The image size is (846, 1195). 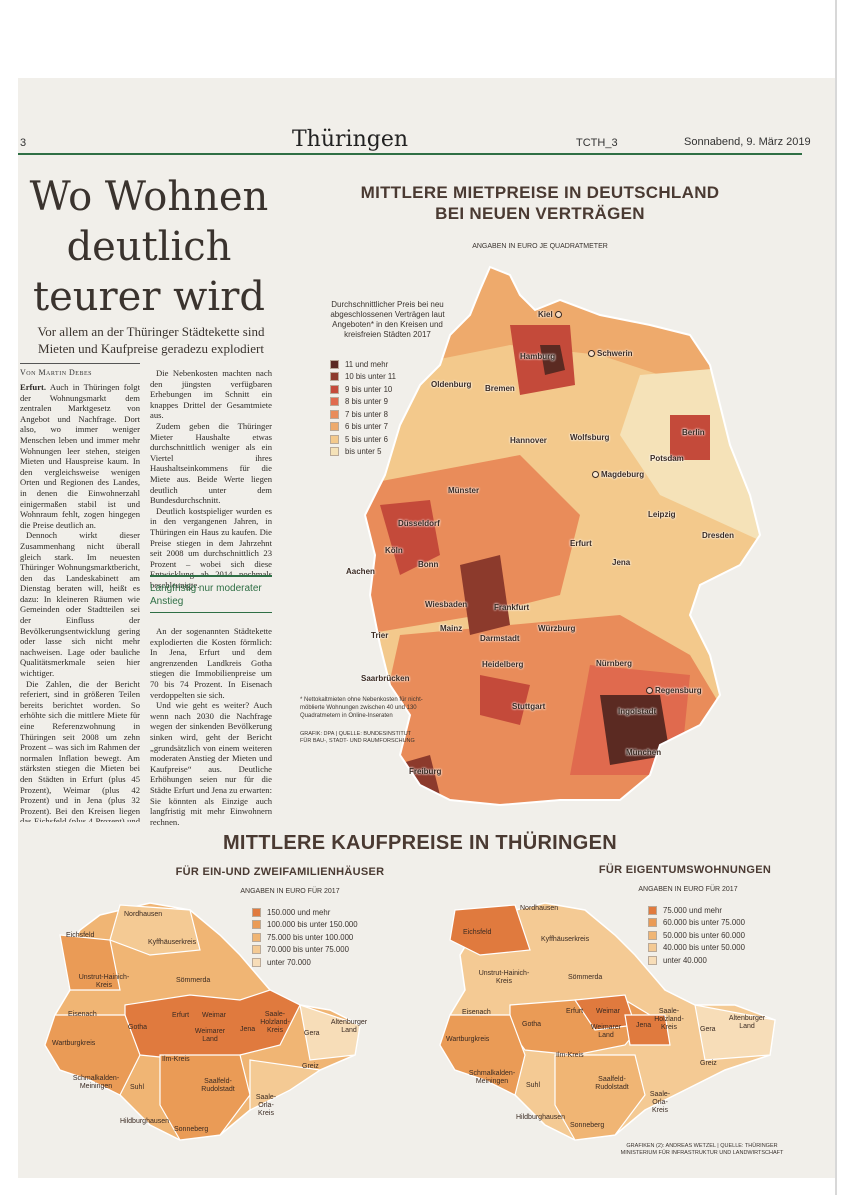 What do you see at coordinates (504, 977) in the screenshot?
I see `region-label: Unstrut-Hainich-Kreis` at bounding box center [504, 977].